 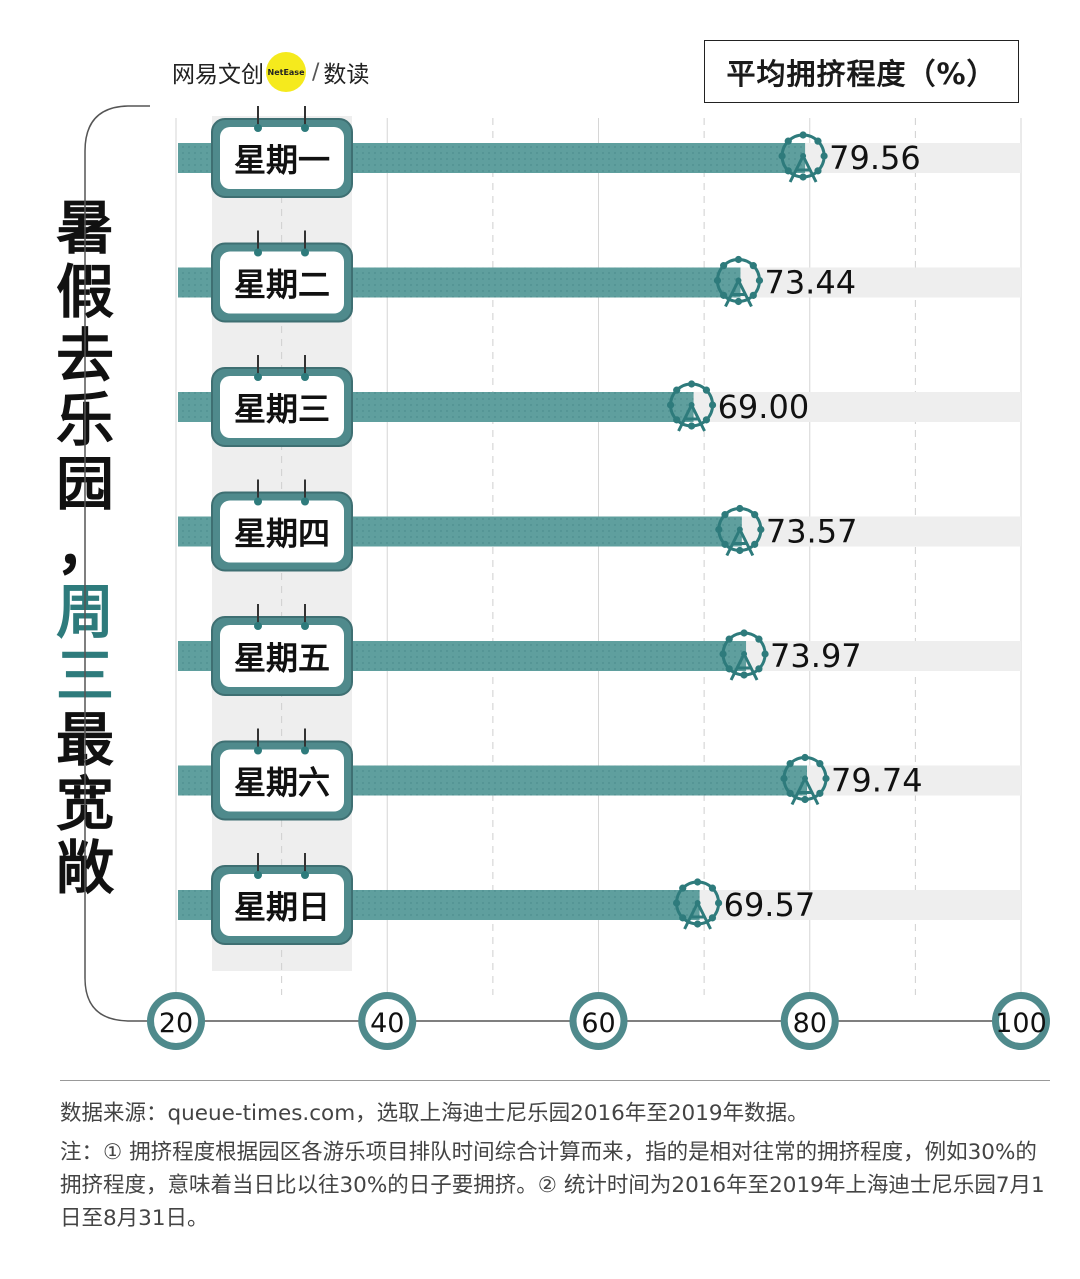 What do you see at coordinates (861, 71) in the screenshot?
I see `unit-label: 平均拥挤程度（%）` at bounding box center [861, 71].